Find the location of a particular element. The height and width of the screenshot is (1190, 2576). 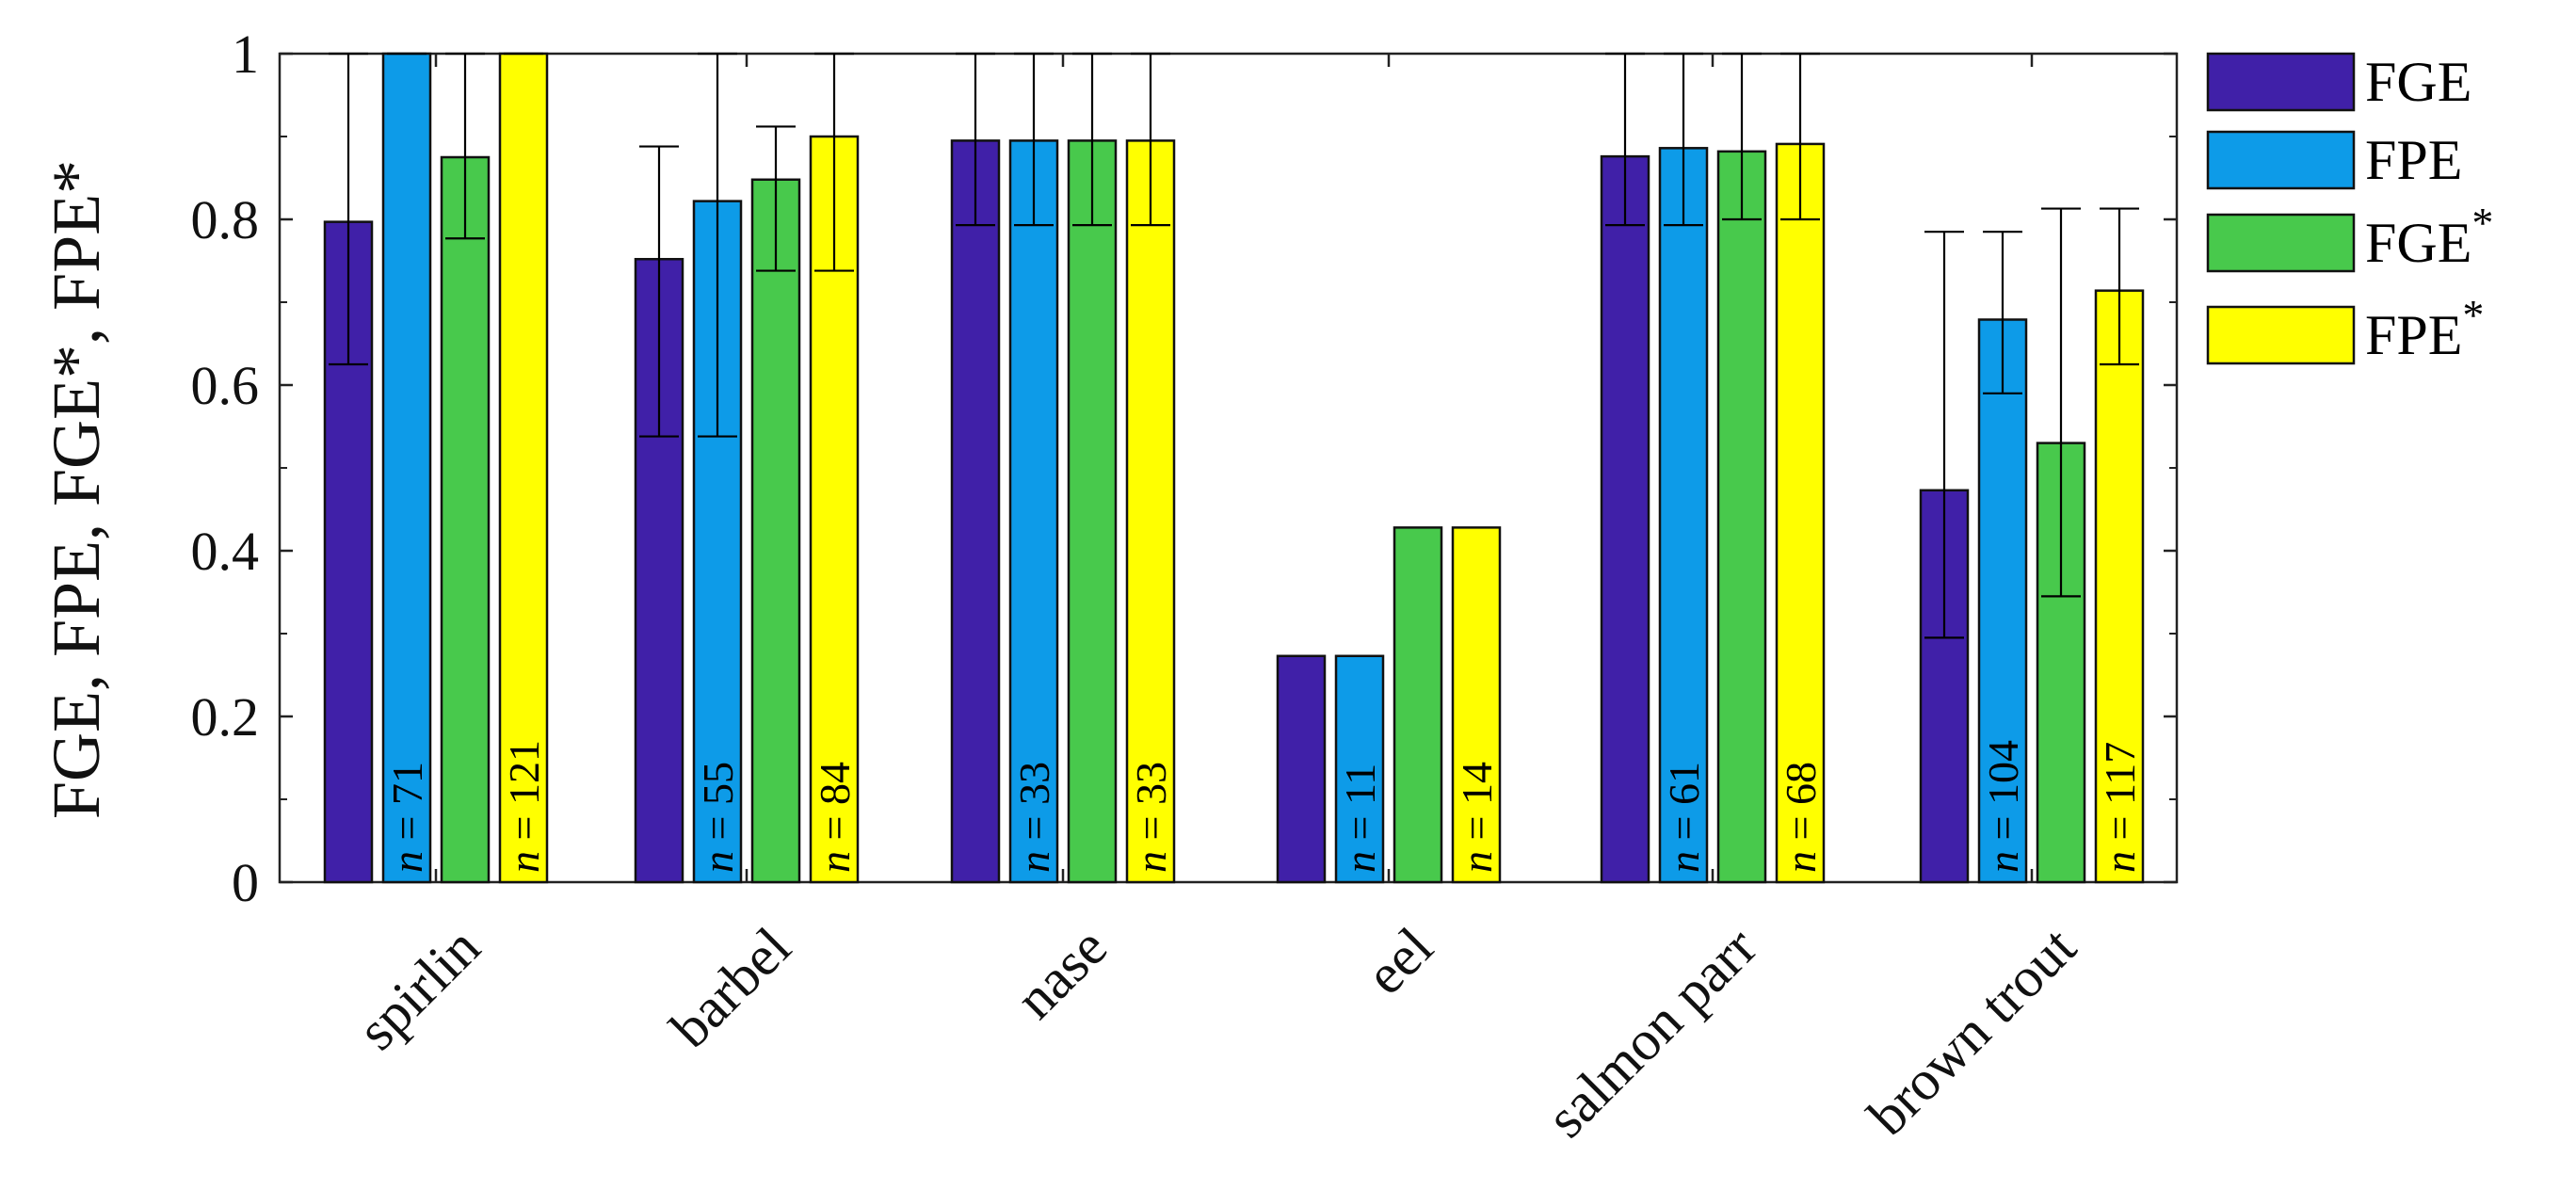

x-tick-label: barbel is located at coordinates (731, 988).